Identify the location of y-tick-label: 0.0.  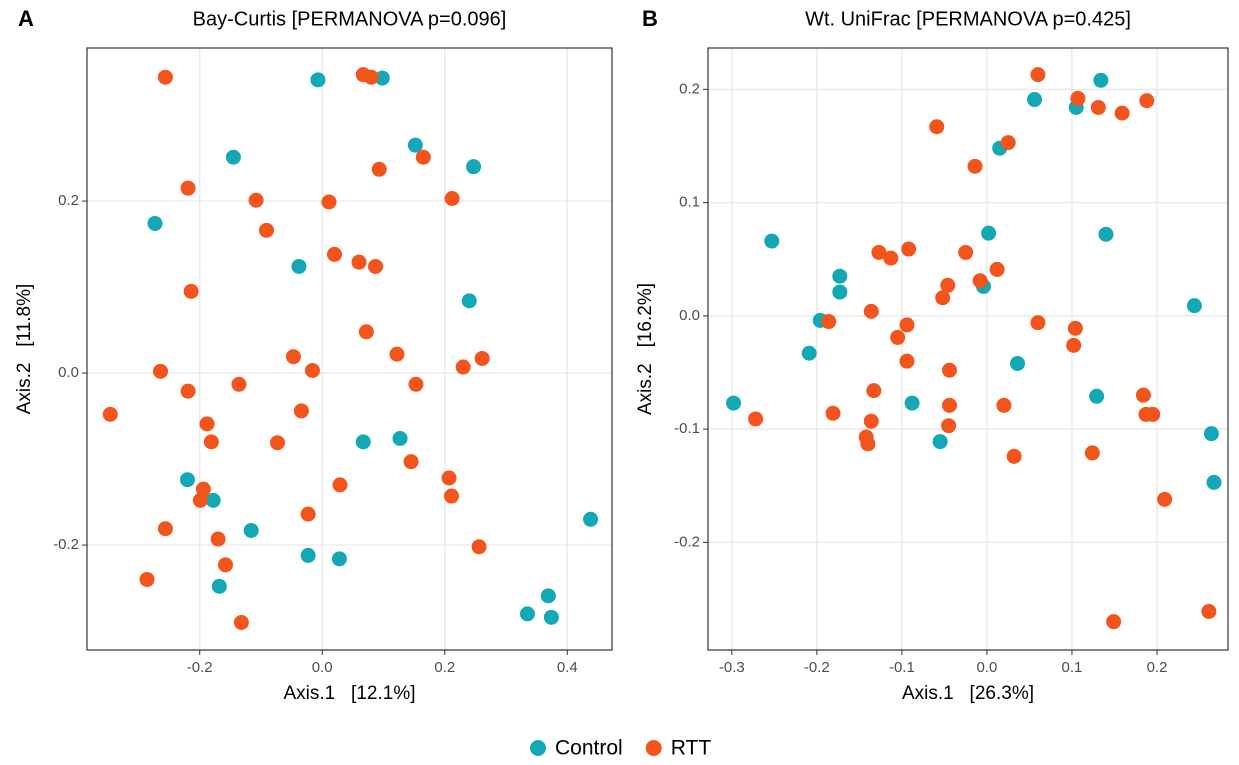
(68, 372).